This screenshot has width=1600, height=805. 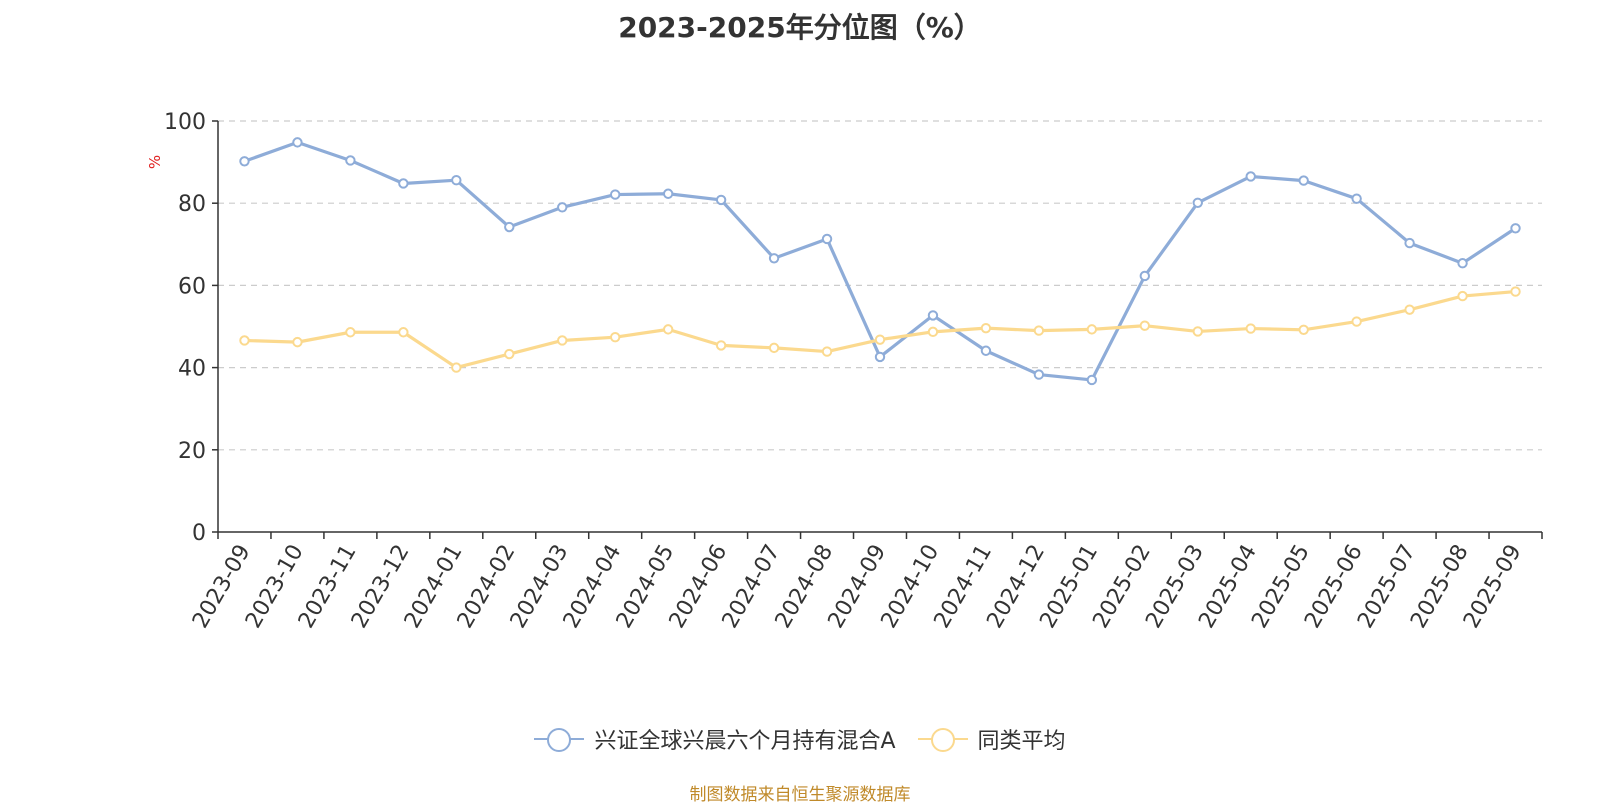 What do you see at coordinates (192, 286) in the screenshot?
I see `y-tick-label: 60` at bounding box center [192, 286].